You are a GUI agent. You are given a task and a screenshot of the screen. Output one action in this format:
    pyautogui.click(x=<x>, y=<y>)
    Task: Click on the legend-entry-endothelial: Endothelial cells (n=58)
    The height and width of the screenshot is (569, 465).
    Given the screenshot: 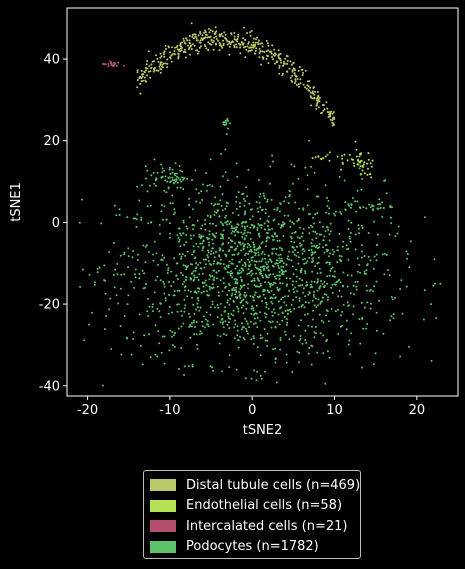 What is the action you would take?
    pyautogui.click(x=252, y=506)
    